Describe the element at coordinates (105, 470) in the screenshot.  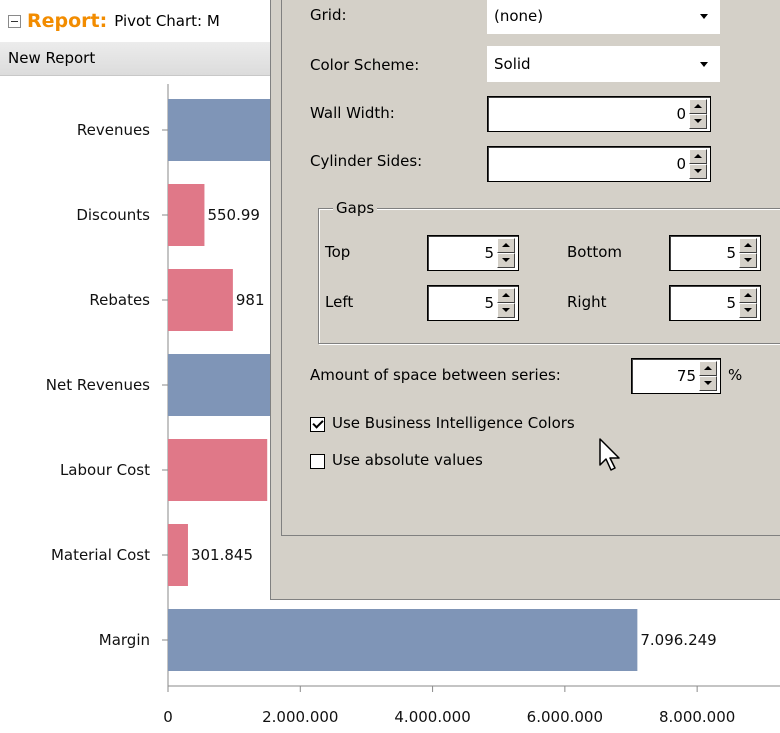
I see `category-label: Labour Cost` at that location.